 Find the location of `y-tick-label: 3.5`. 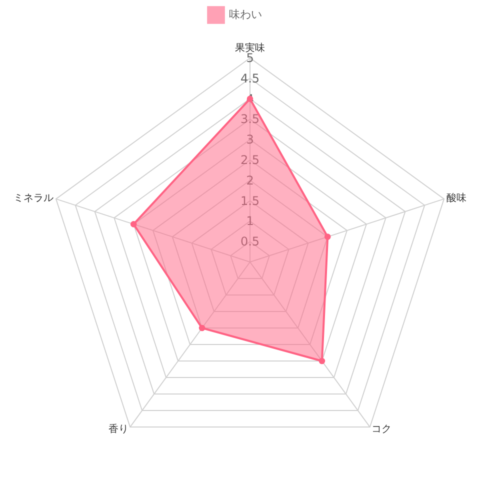

y-tick-label: 3.5 is located at coordinates (250, 119).